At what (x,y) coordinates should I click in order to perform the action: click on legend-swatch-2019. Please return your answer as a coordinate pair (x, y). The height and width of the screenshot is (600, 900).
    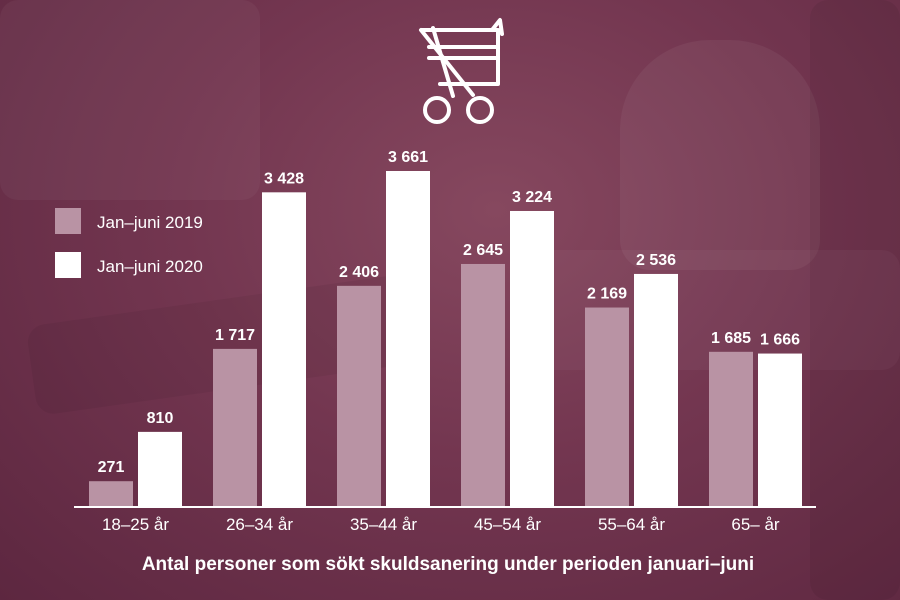
    Looking at the image, I should click on (68, 221).